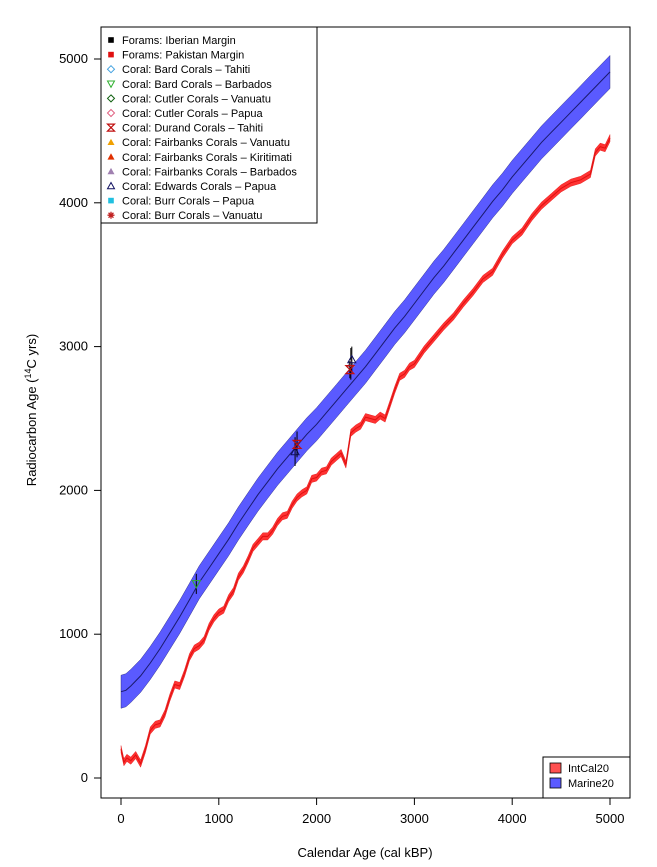 The height and width of the screenshot is (867, 657). I want to click on y-tick-label: 5000, so click(73, 58).